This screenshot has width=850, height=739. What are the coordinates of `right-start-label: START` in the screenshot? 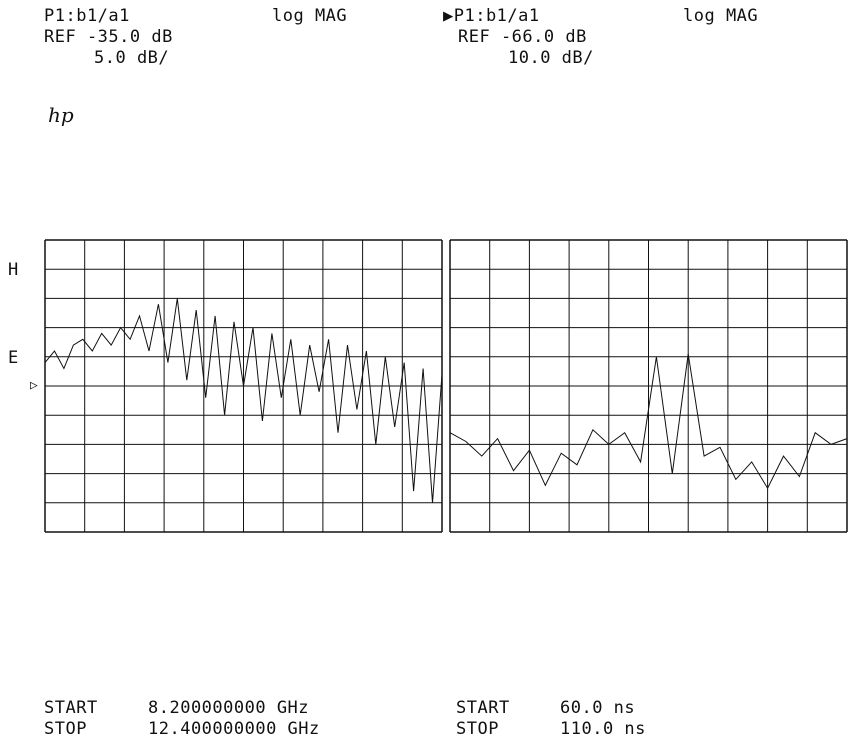 It's located at (483, 708).